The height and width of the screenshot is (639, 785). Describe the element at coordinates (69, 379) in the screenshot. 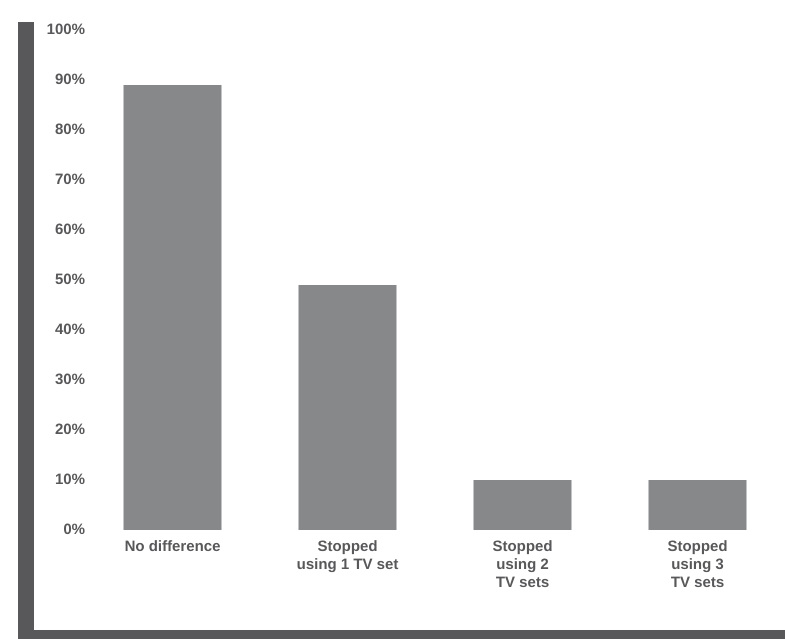

I see `y-tick-label: 30%` at that location.